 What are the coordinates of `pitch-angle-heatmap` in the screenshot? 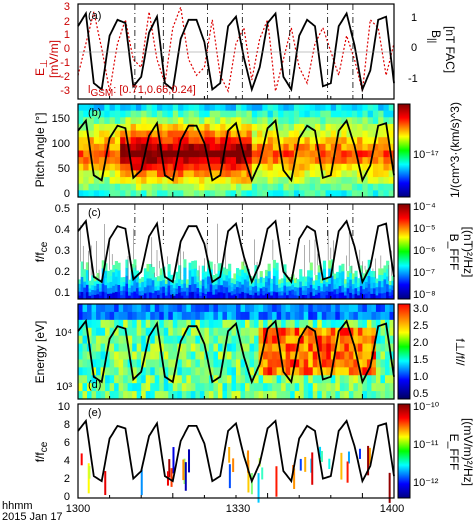 It's located at (236, 151).